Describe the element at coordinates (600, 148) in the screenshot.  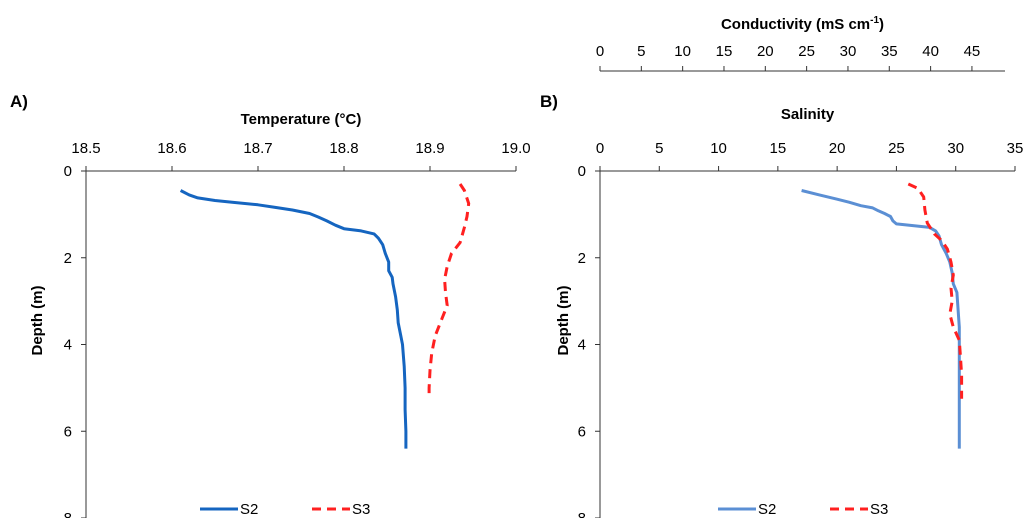
I see `x-tick-label: 0` at that location.